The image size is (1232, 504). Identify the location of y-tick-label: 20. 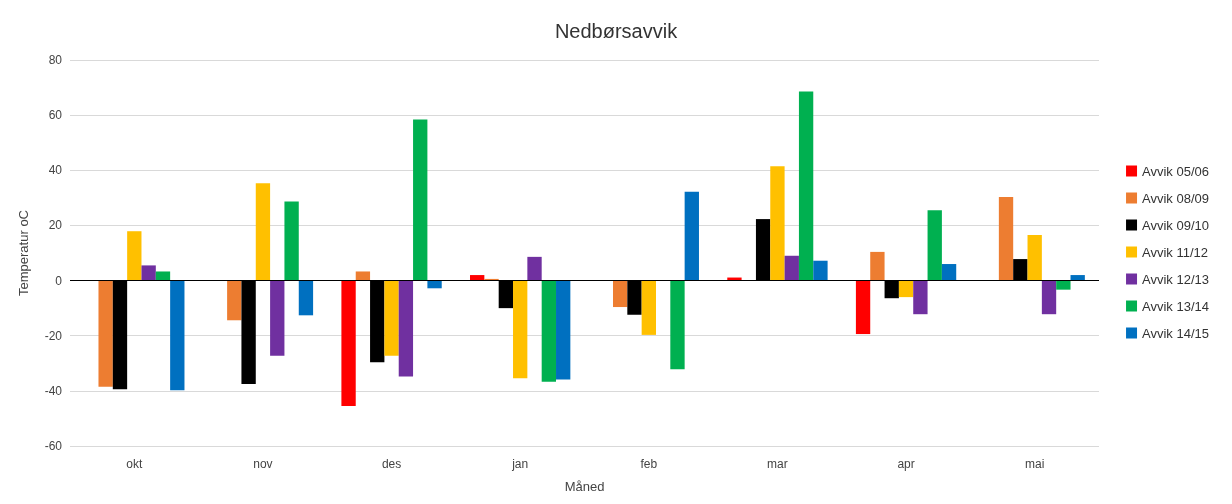
(55, 225).